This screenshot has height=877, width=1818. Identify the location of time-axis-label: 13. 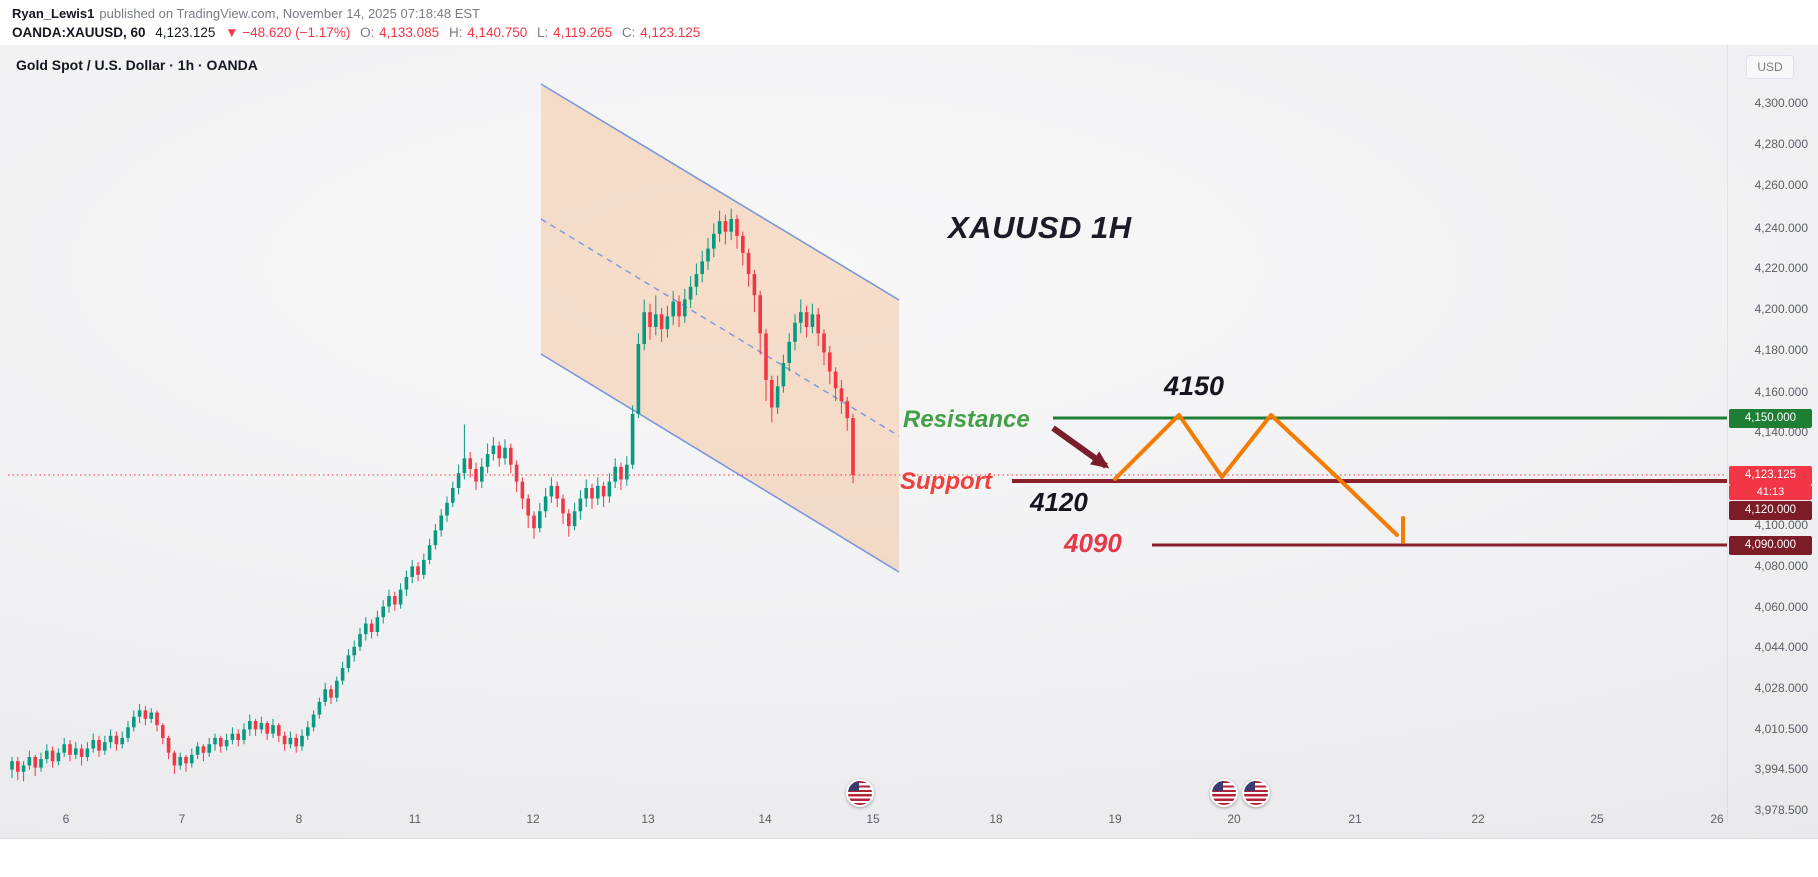
(648, 819).